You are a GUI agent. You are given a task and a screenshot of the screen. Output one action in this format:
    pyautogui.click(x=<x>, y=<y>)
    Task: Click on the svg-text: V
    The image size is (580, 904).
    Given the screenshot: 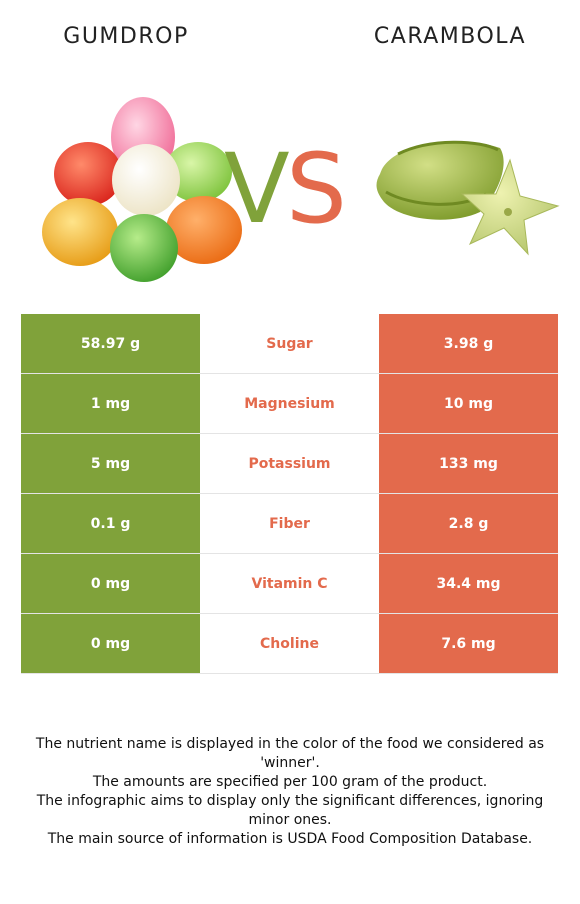 What is the action you would take?
    pyautogui.click(x=257, y=188)
    